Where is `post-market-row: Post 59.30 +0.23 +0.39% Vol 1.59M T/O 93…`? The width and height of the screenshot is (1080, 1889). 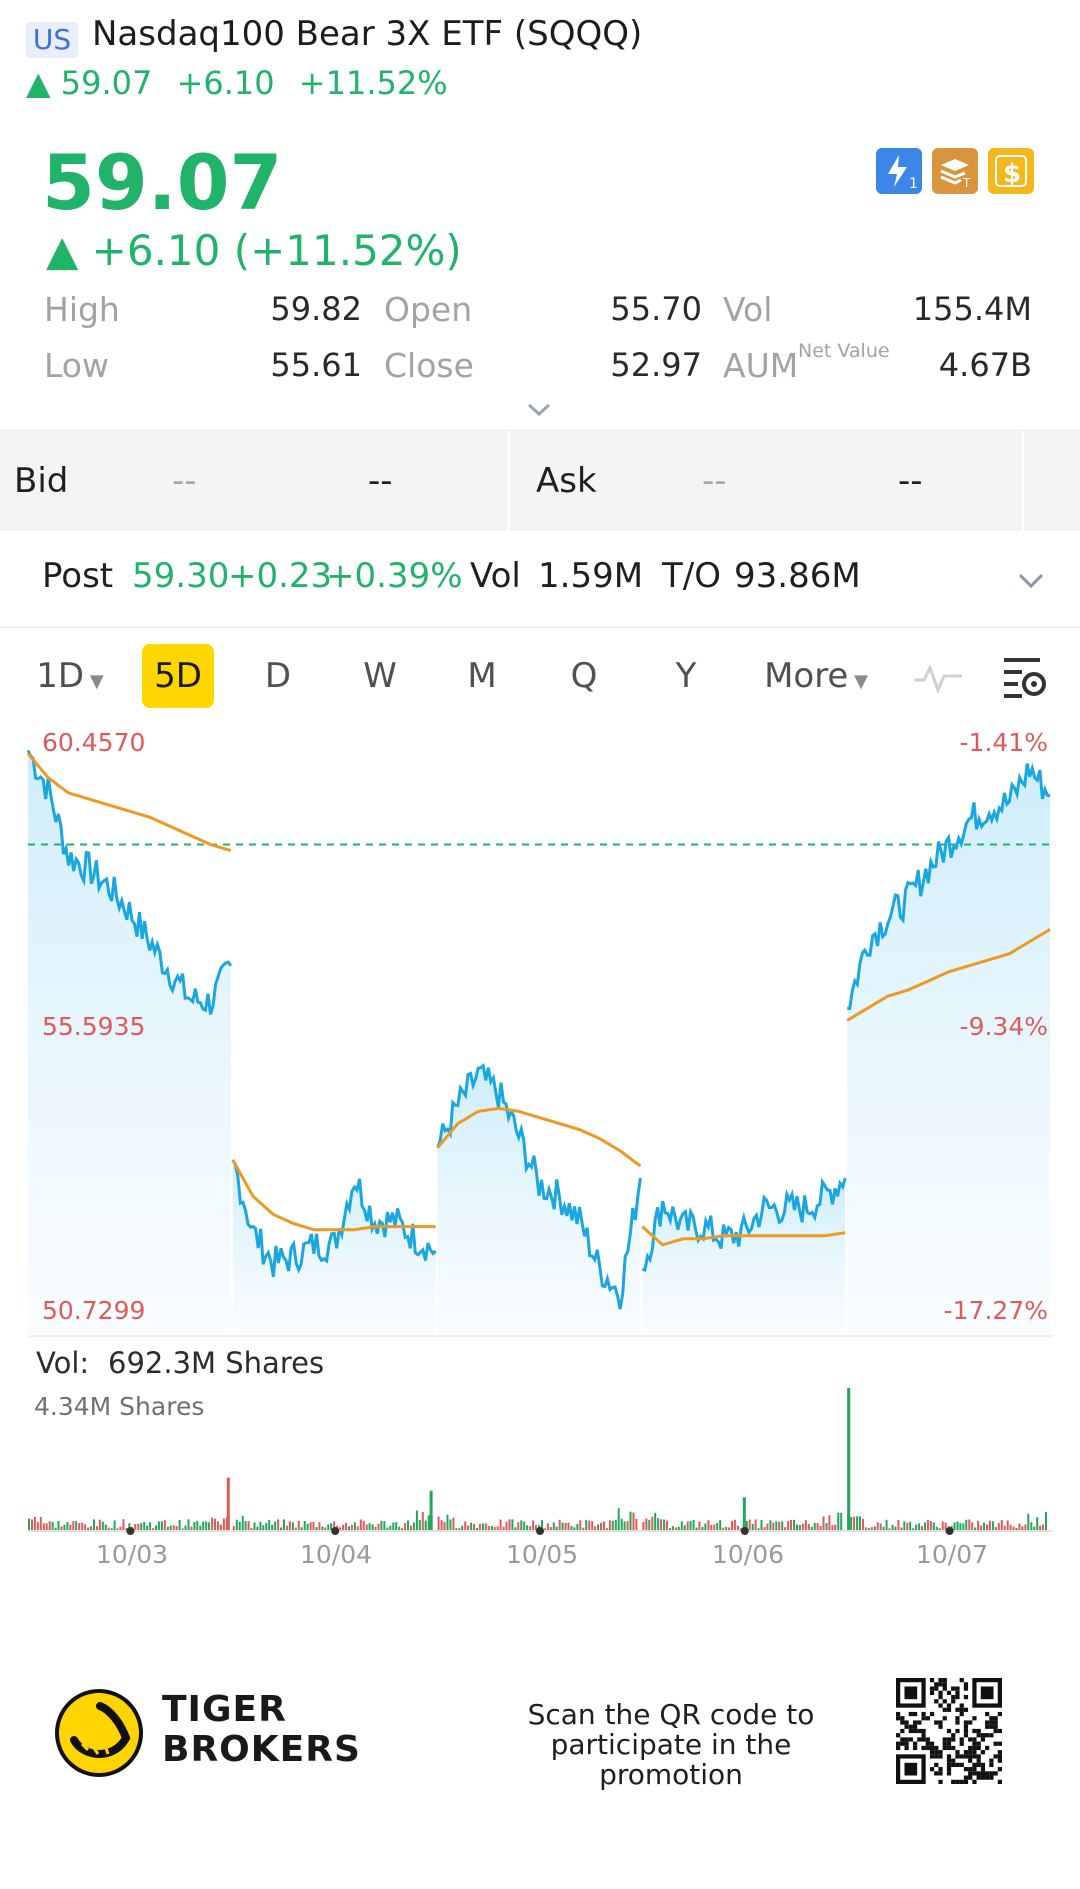
post-market-row: Post 59.30 +0.23 +0.39% Vol 1.59M T/O 93… is located at coordinates (540, 579).